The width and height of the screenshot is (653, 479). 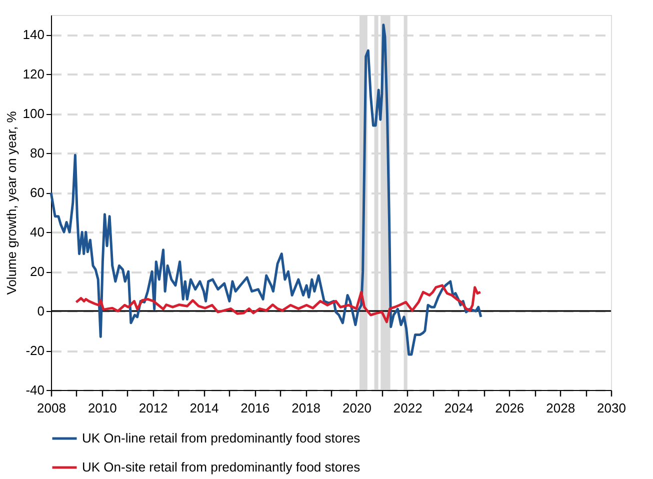 What do you see at coordinates (221, 467) in the screenshot?
I see `legend-label: UK On-site retail from predominantly food stores` at bounding box center [221, 467].